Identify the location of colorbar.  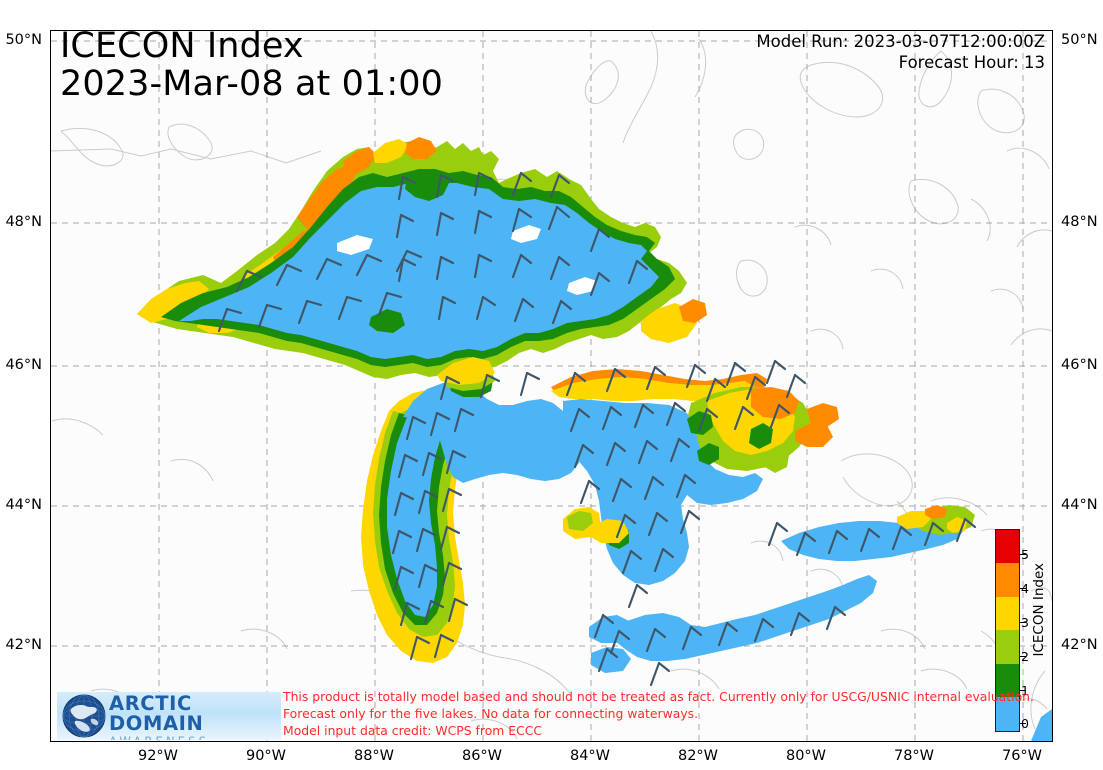
(1007, 630).